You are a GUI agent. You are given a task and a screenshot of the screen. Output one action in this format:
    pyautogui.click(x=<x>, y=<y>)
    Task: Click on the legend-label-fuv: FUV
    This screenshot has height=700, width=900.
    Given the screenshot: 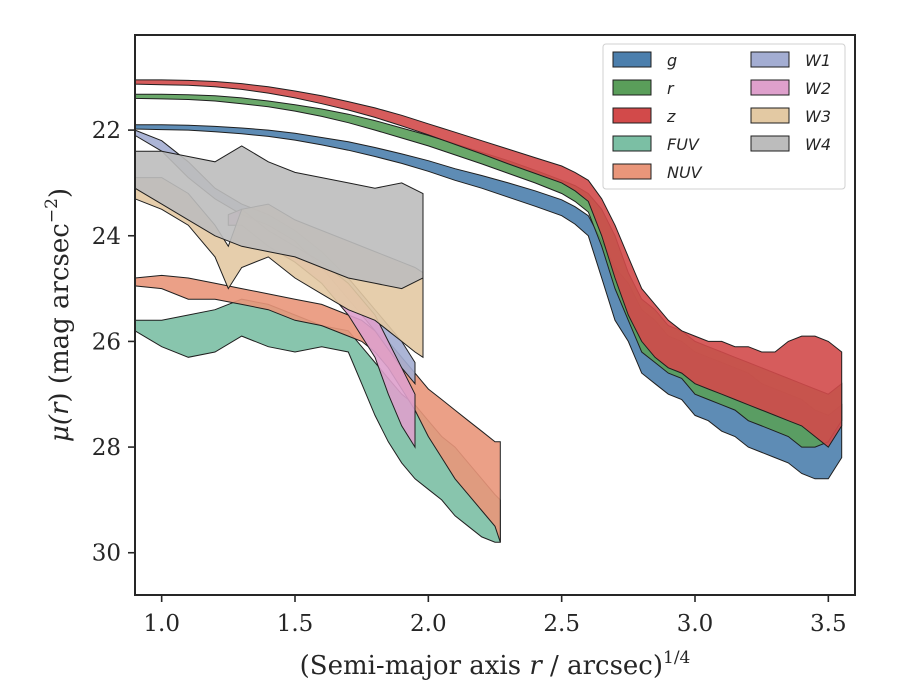 What is the action you would take?
    pyautogui.click(x=683, y=144)
    